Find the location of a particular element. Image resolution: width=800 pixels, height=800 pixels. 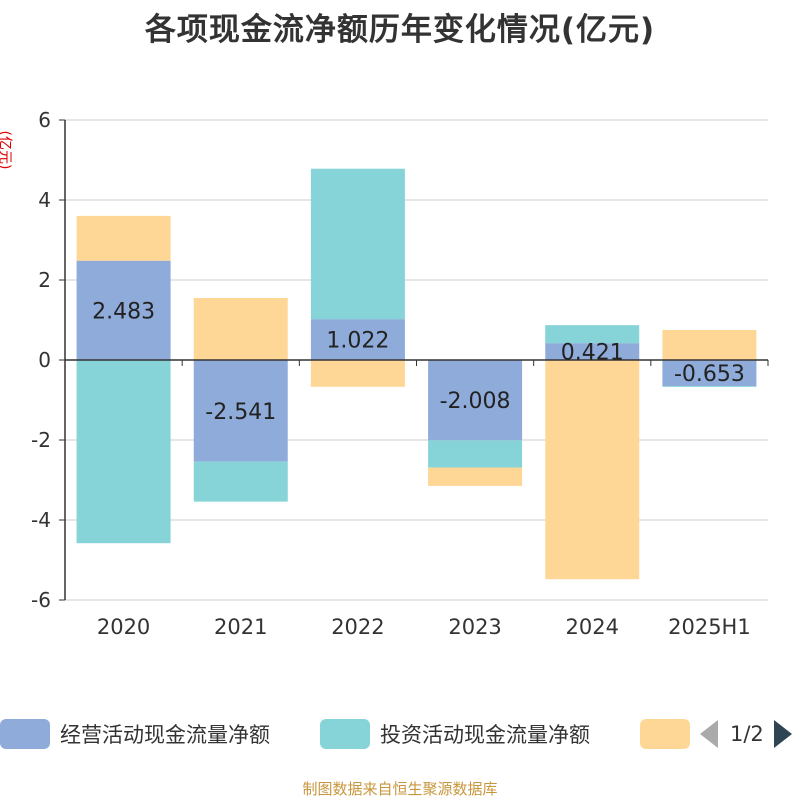

legend-label-investing: 投资活动现金流量净额 is located at coordinates (485, 735).